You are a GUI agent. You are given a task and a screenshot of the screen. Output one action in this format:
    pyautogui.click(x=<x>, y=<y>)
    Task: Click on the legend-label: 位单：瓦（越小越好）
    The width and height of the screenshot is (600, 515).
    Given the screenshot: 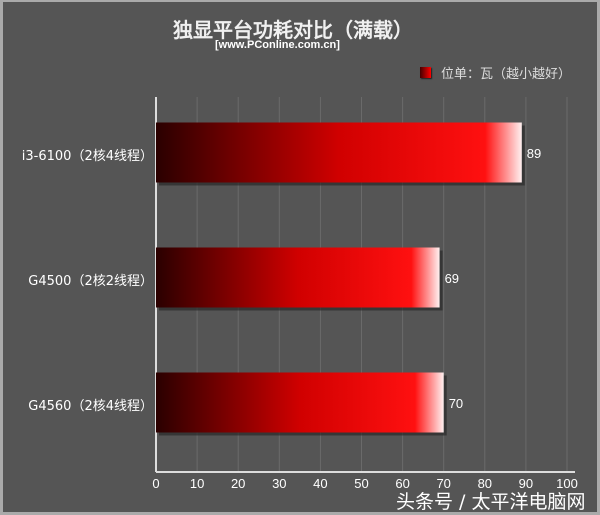 What is the action you would take?
    pyautogui.click(x=506, y=74)
    